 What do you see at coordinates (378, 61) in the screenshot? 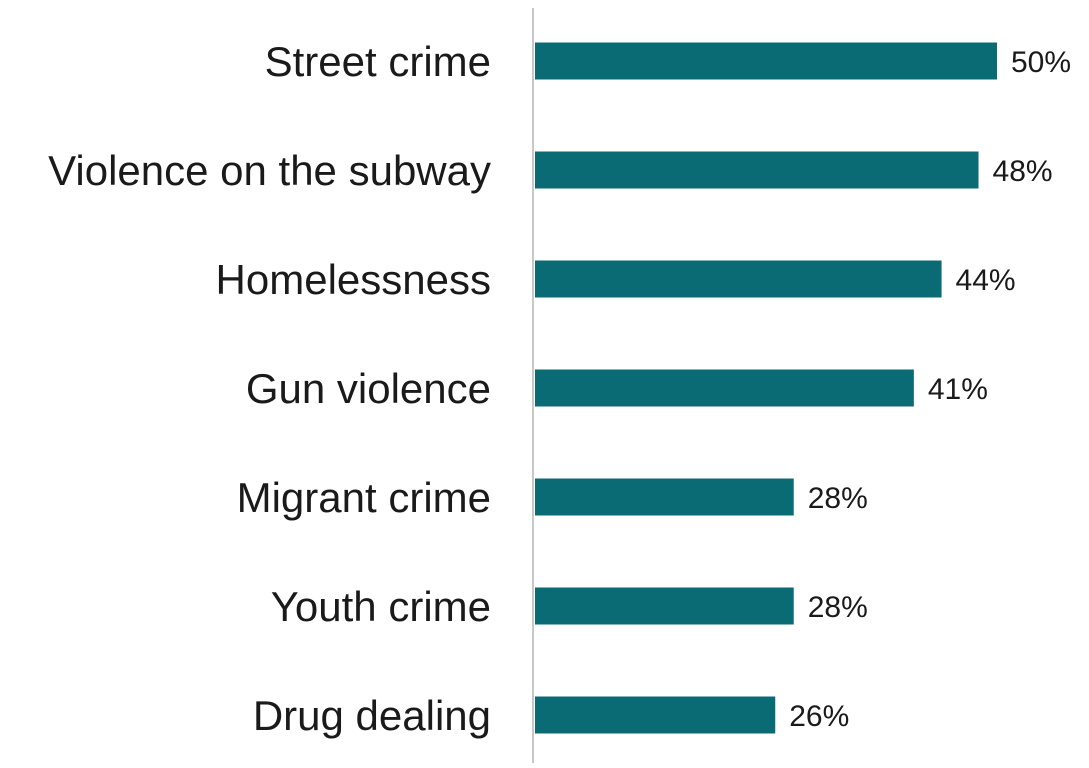
I see `category-label: Street crime` at bounding box center [378, 61].